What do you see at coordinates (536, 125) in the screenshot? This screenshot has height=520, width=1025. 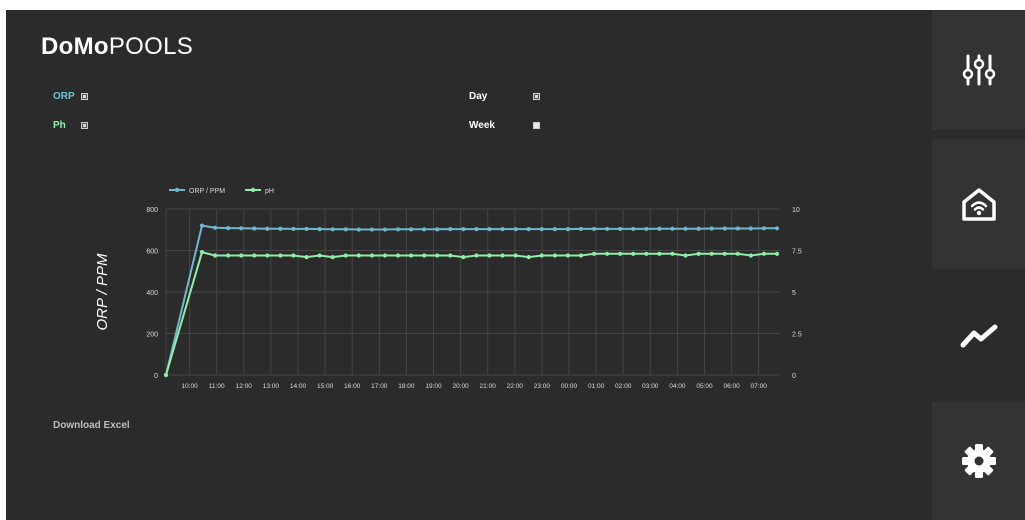 I see `week-checkbox` at bounding box center [536, 125].